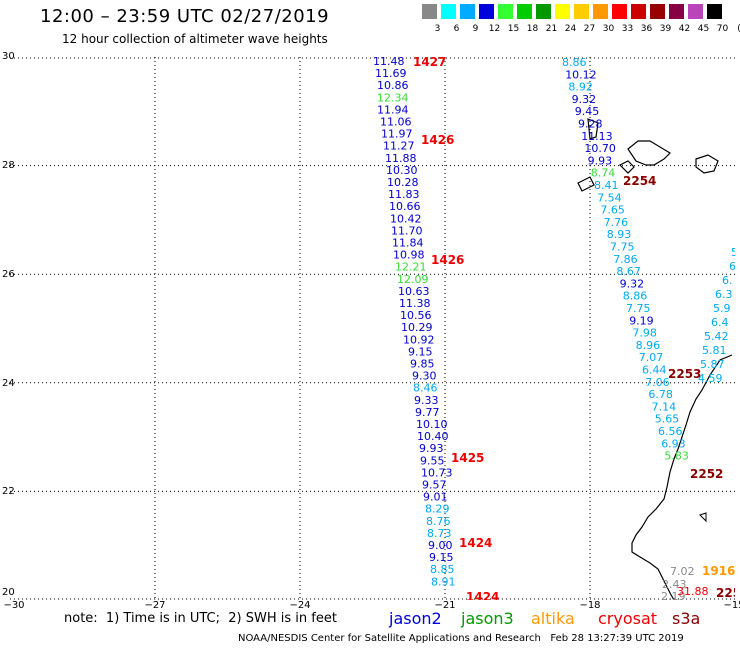  I want to click on wave-height-value: 10.30, so click(402, 170).